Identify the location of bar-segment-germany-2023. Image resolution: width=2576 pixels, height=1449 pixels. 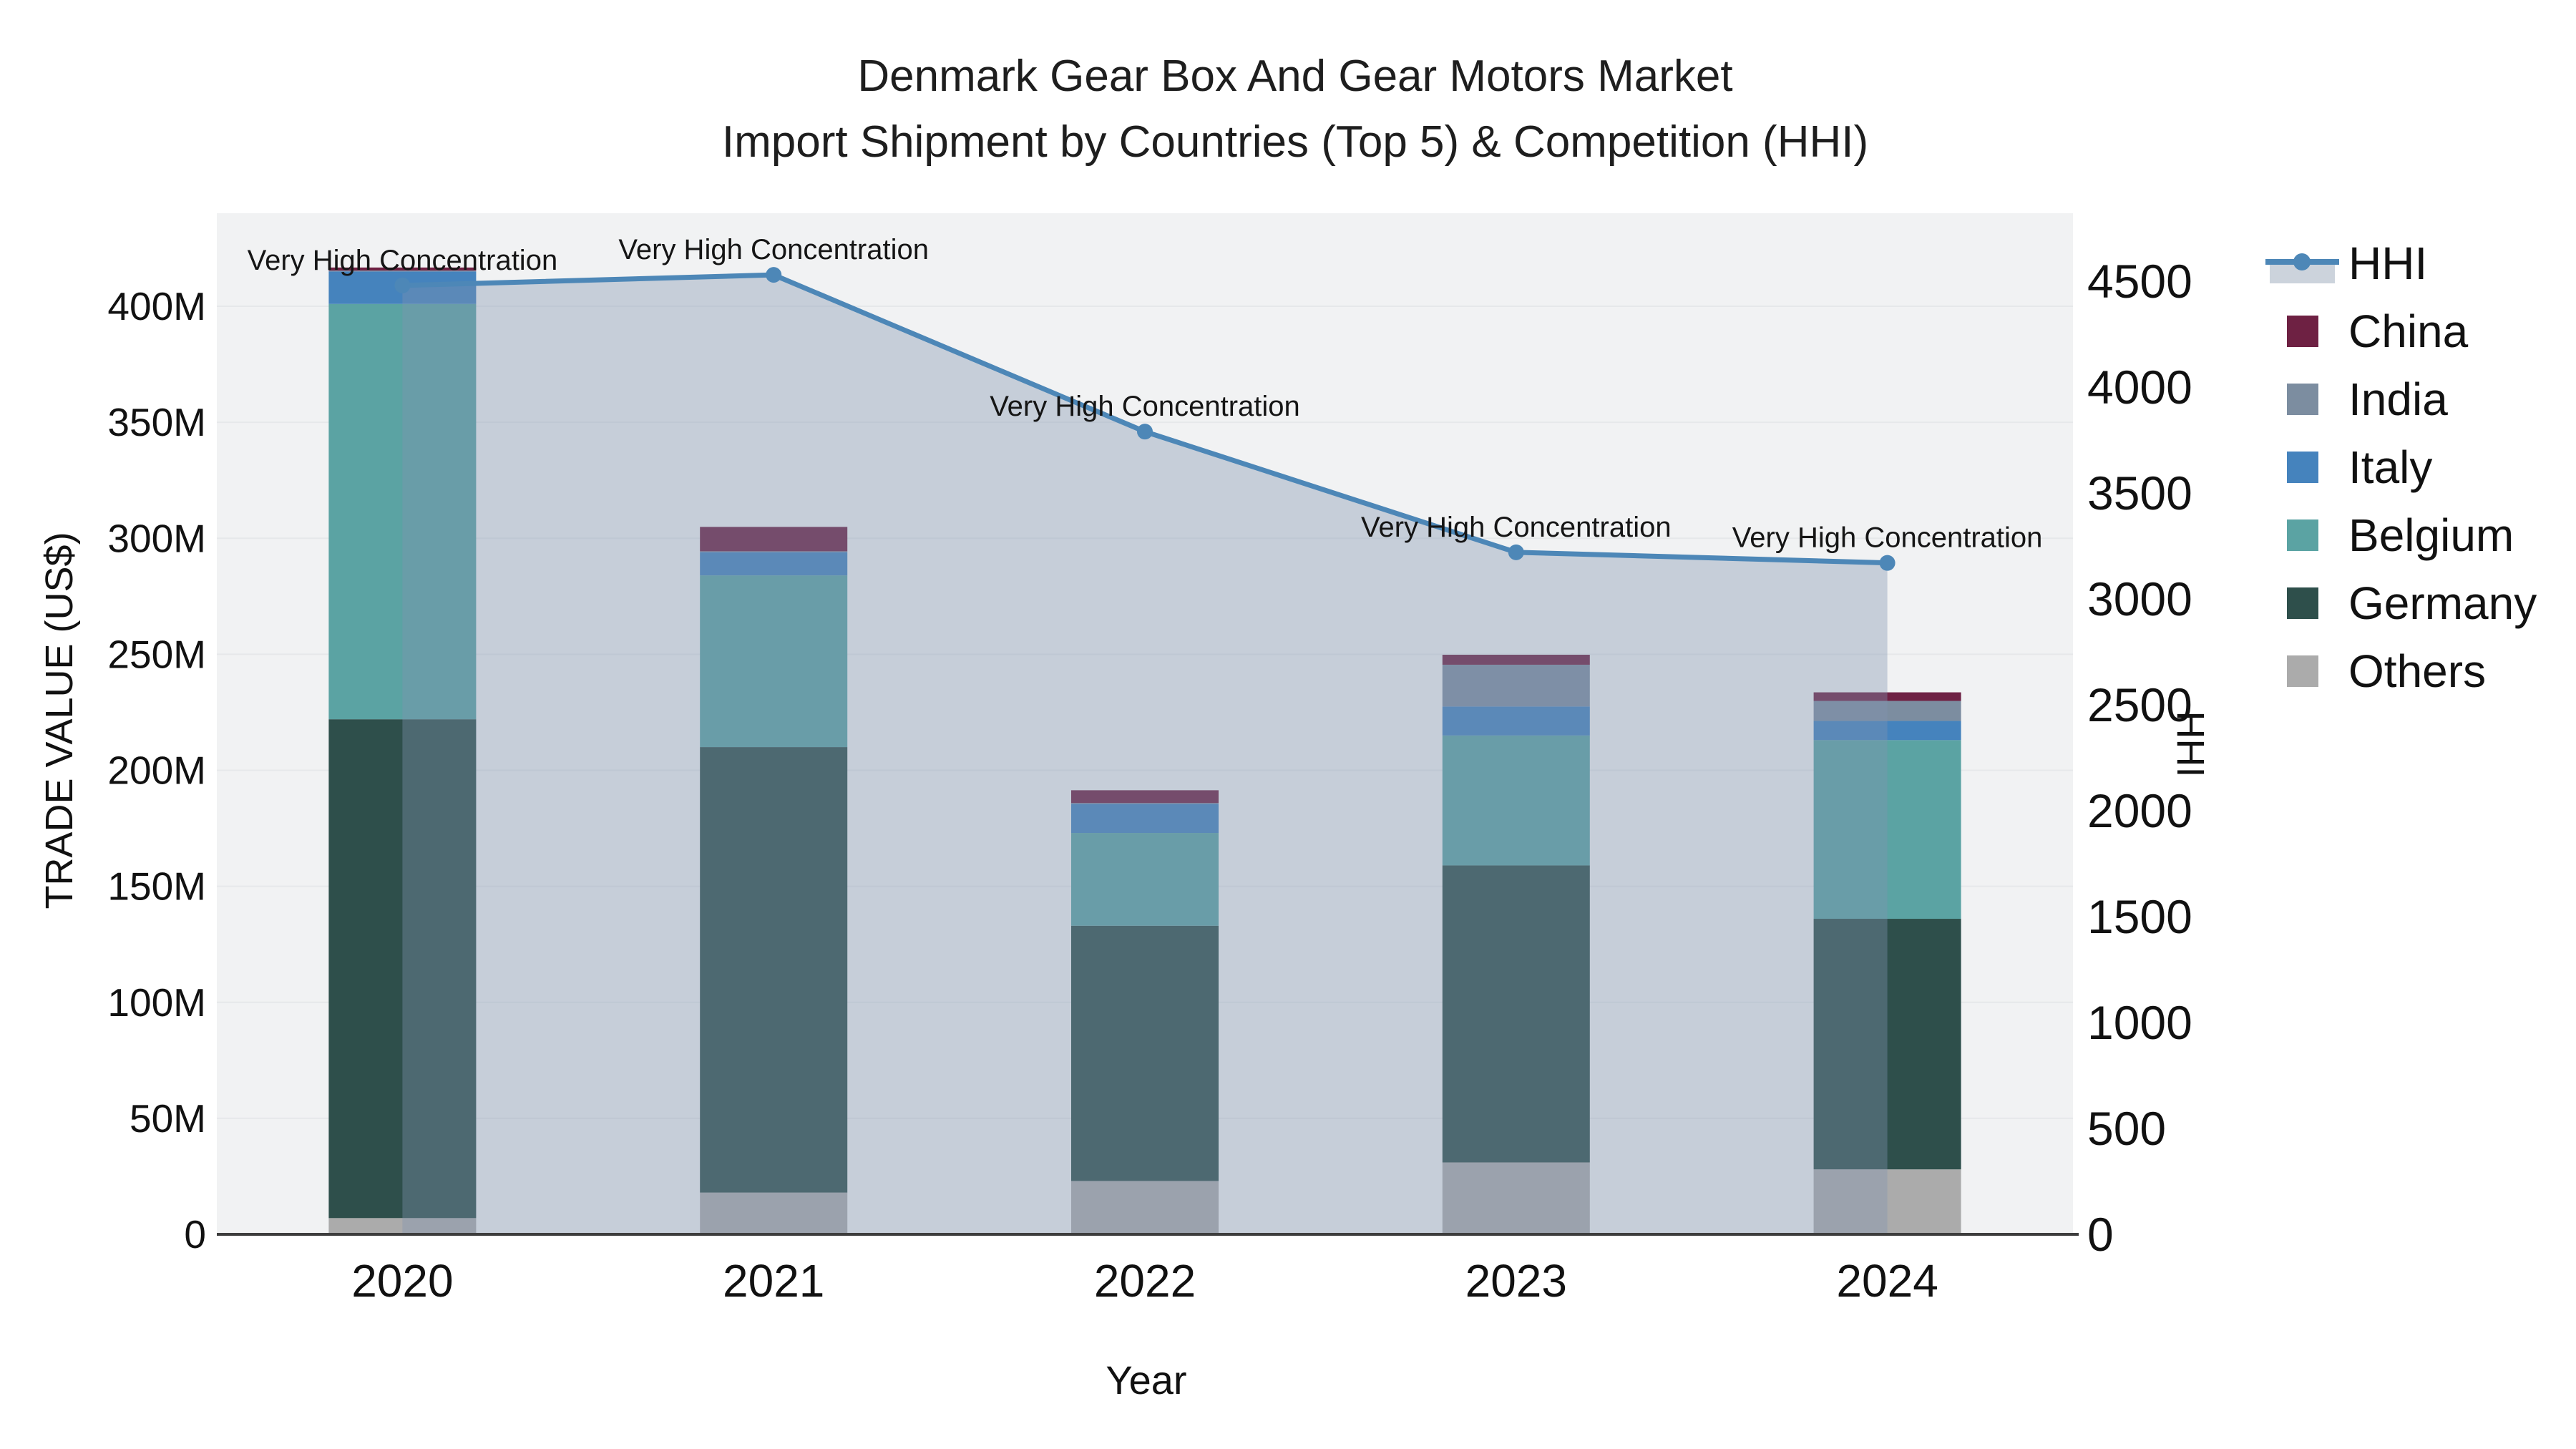
(1516, 1014).